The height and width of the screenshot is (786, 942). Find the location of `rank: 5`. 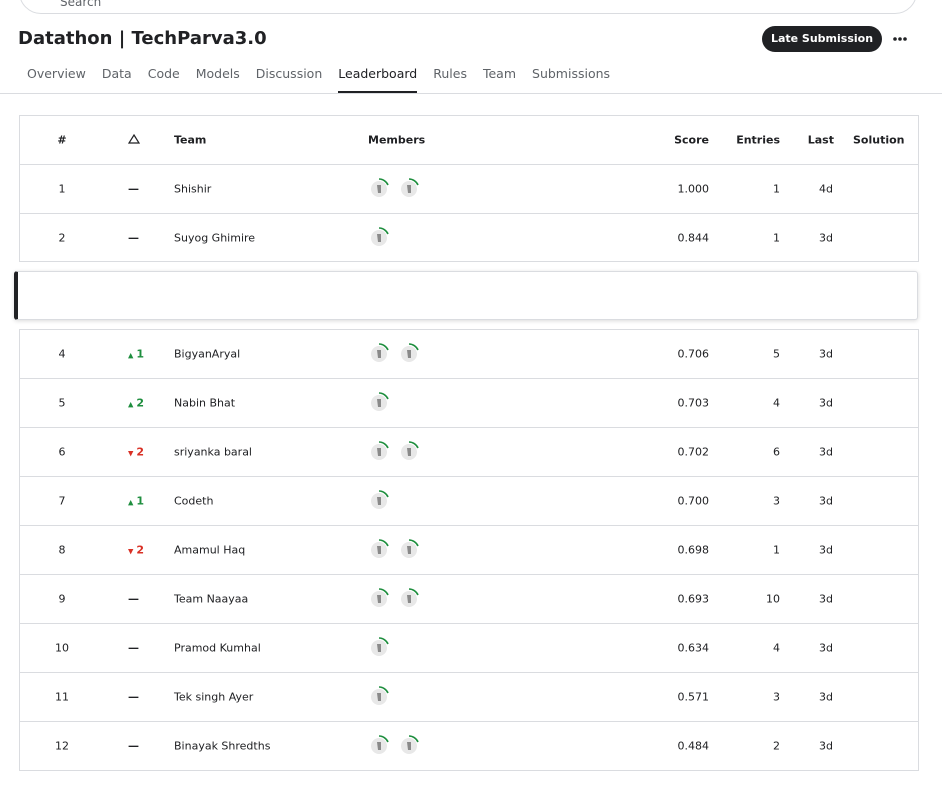

rank: 5 is located at coordinates (62, 403).